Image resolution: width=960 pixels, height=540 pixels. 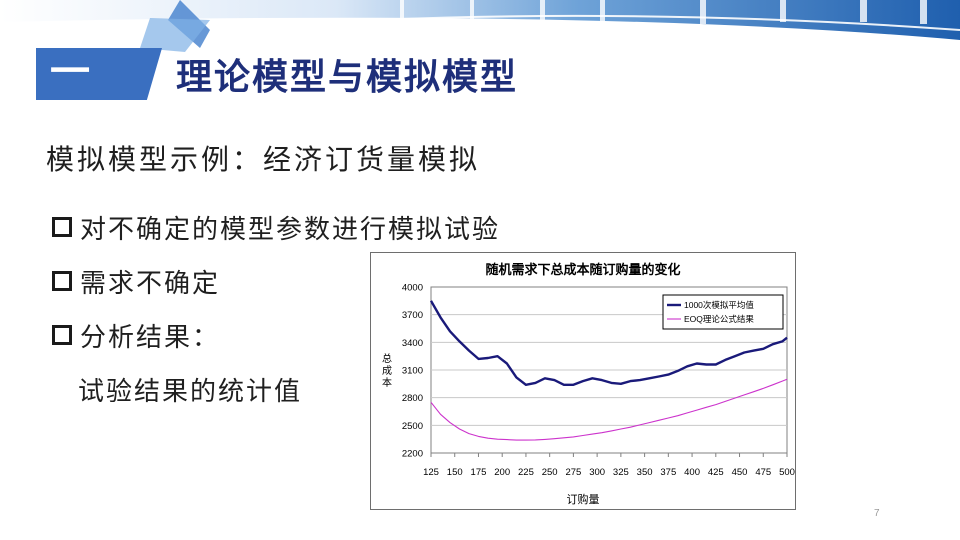 What do you see at coordinates (716, 472) in the screenshot?
I see `x-tick-label: 425` at bounding box center [716, 472].